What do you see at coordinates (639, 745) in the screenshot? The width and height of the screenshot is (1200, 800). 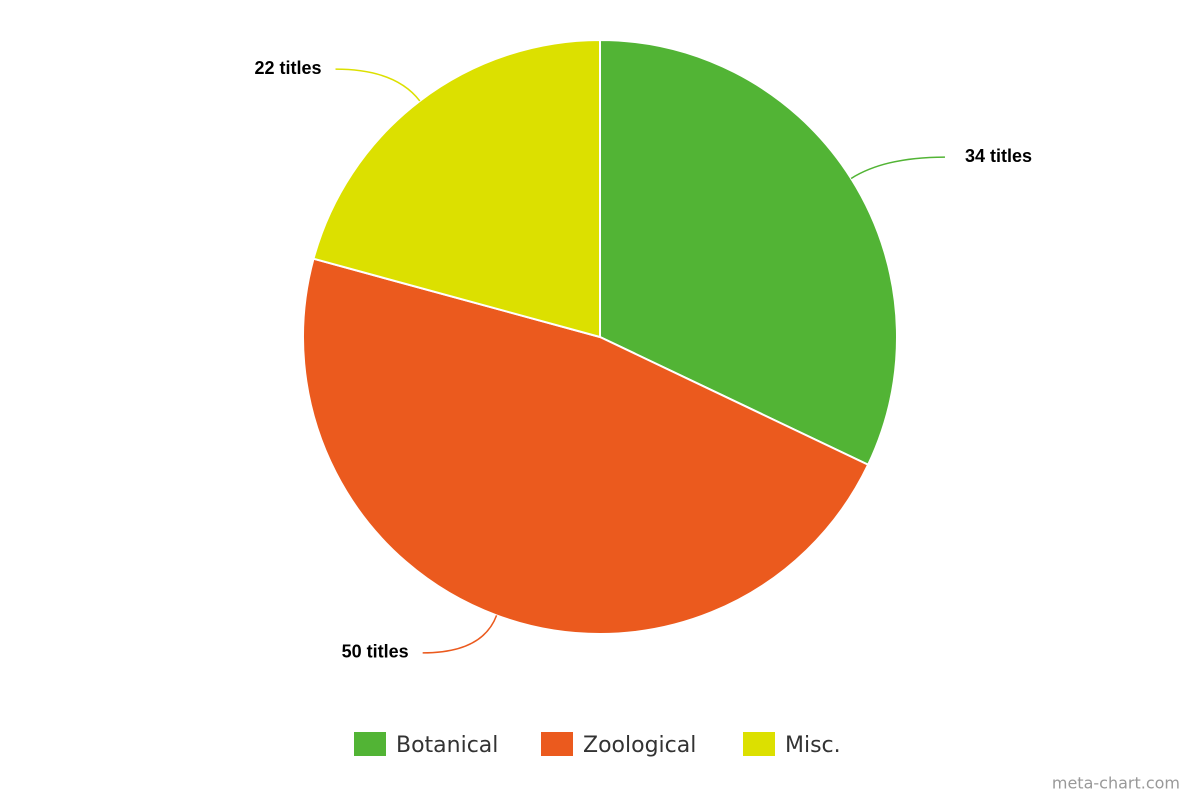 I see `legend-label: Zoological` at bounding box center [639, 745].